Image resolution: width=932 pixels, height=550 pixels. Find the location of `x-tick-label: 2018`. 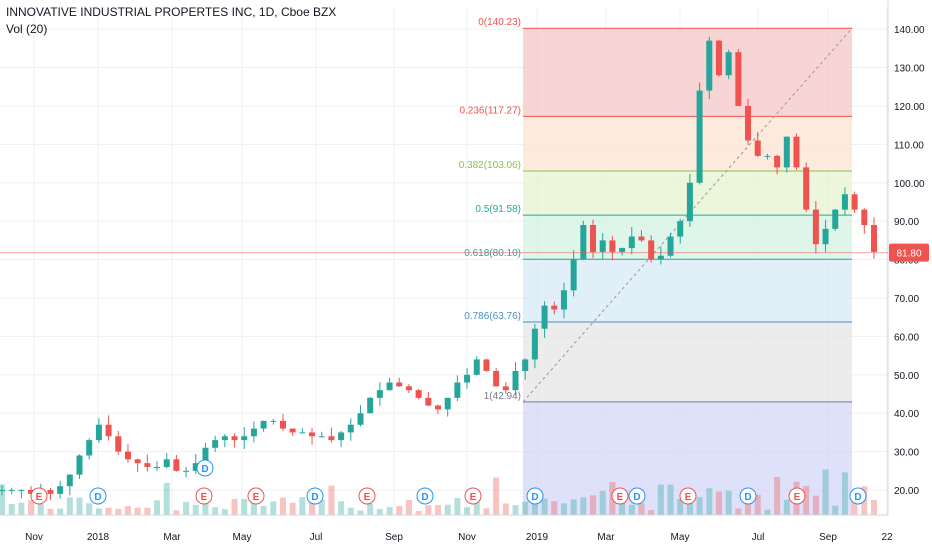

x-tick-label: 2018 is located at coordinates (98, 537).